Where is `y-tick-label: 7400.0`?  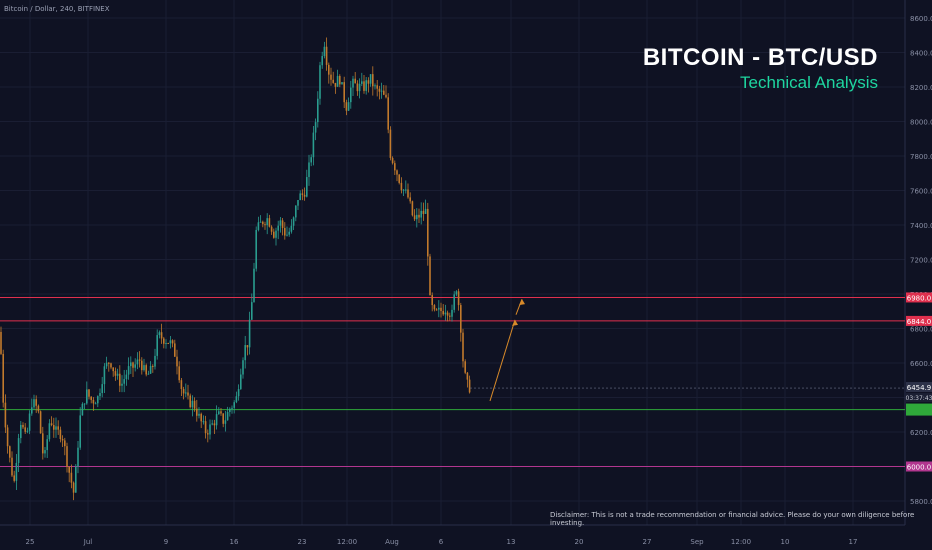
y-tick-label: 7400.0 is located at coordinates (921, 226).